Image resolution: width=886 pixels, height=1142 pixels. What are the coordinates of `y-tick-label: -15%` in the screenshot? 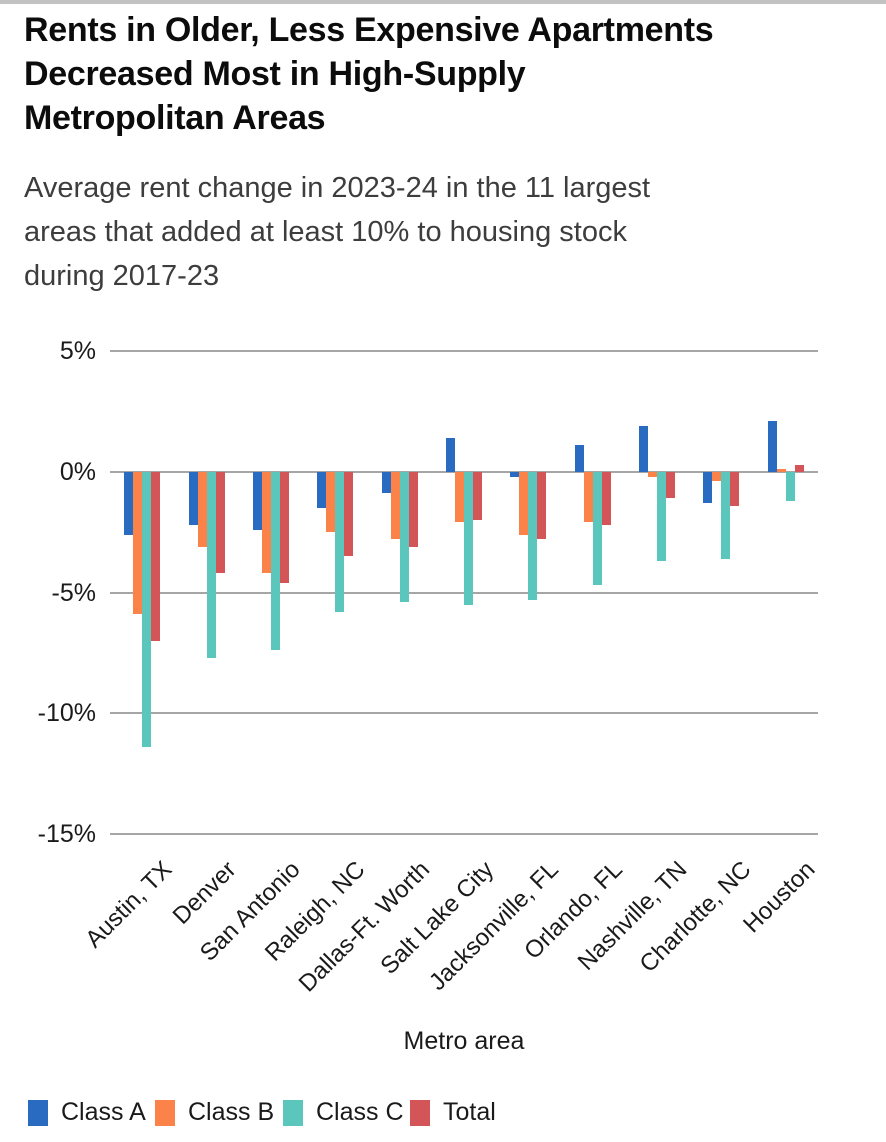 It's located at (66, 834).